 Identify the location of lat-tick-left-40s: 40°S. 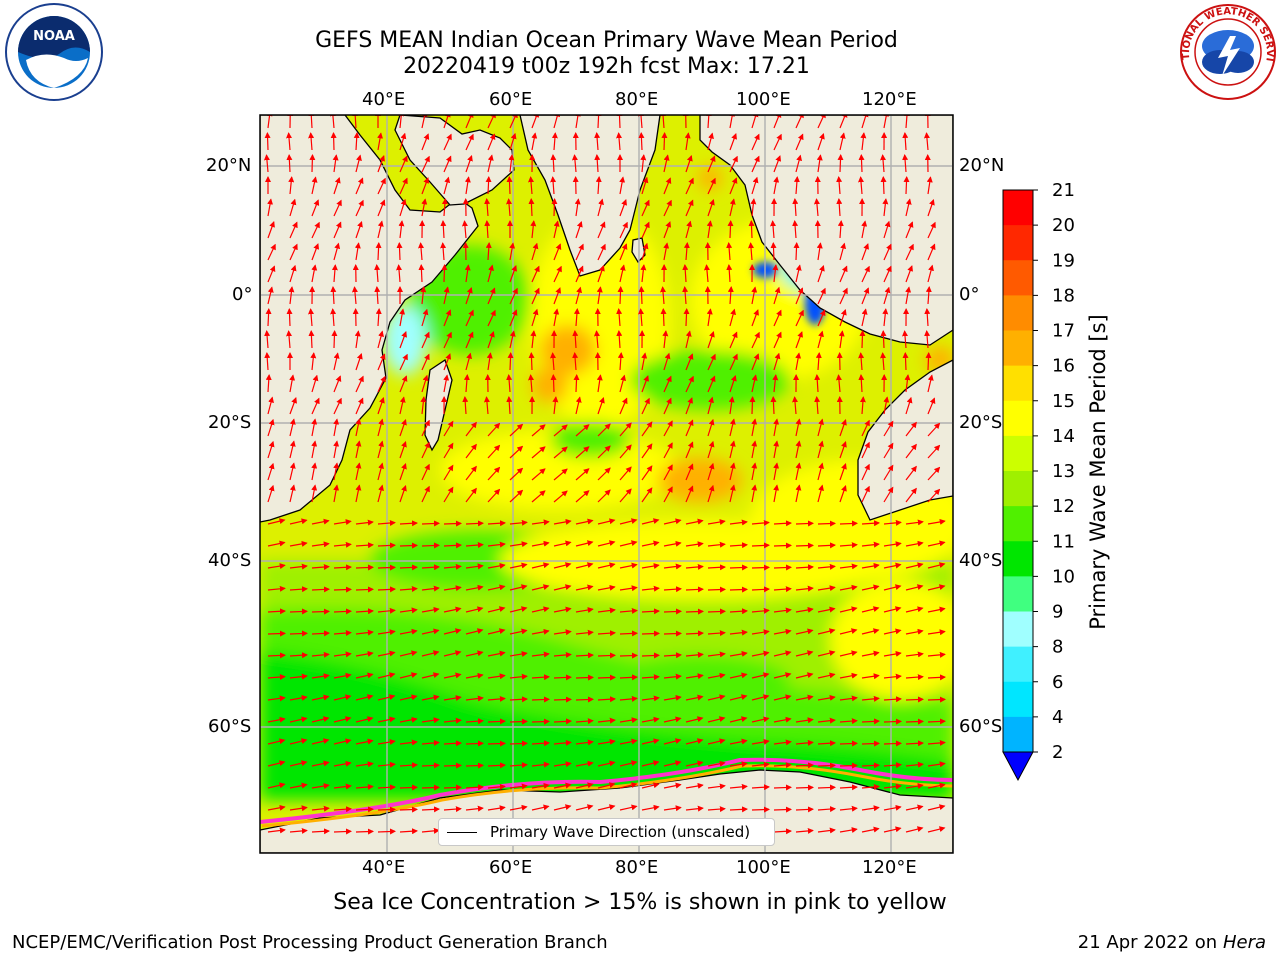
(230, 560).